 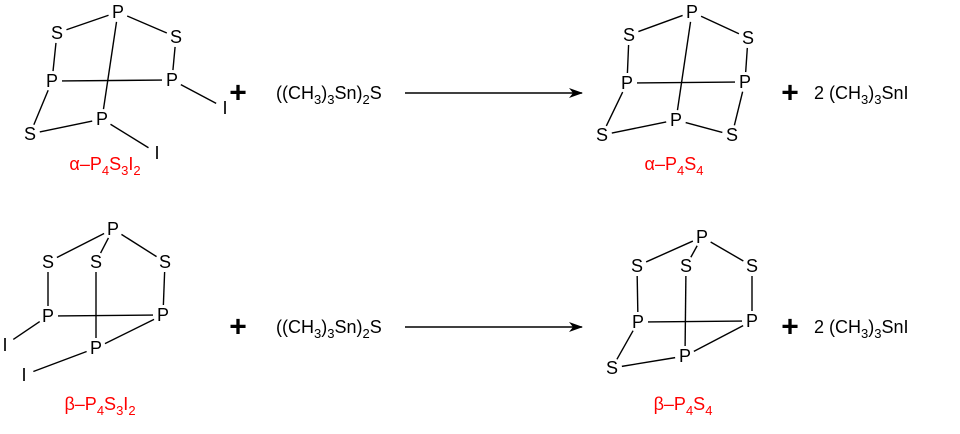 I want to click on compound-label: α–P4S3I2, so click(x=104, y=166).